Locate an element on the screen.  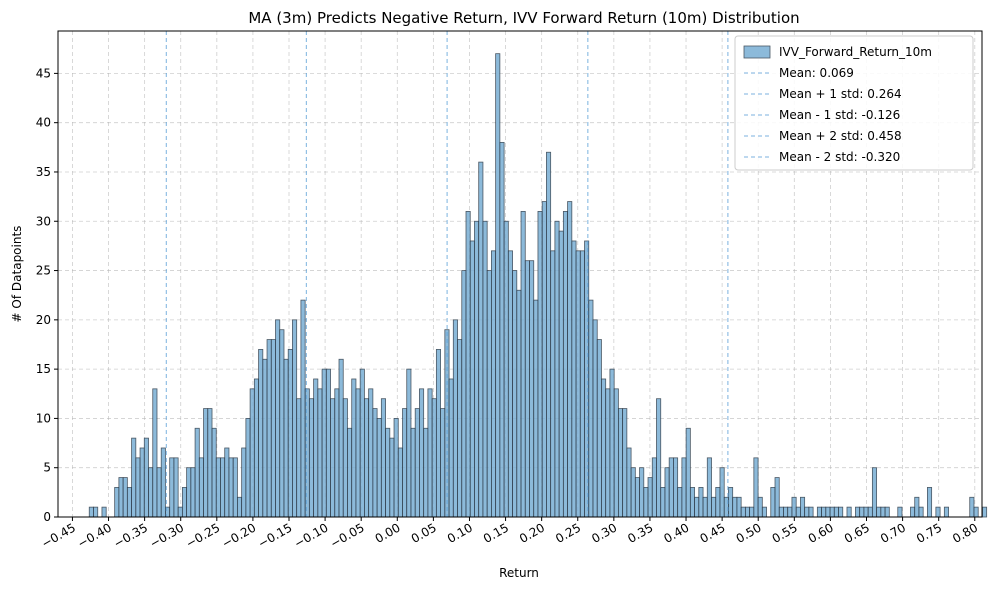
x-tick-label: 0.60 is located at coordinates (821, 532).